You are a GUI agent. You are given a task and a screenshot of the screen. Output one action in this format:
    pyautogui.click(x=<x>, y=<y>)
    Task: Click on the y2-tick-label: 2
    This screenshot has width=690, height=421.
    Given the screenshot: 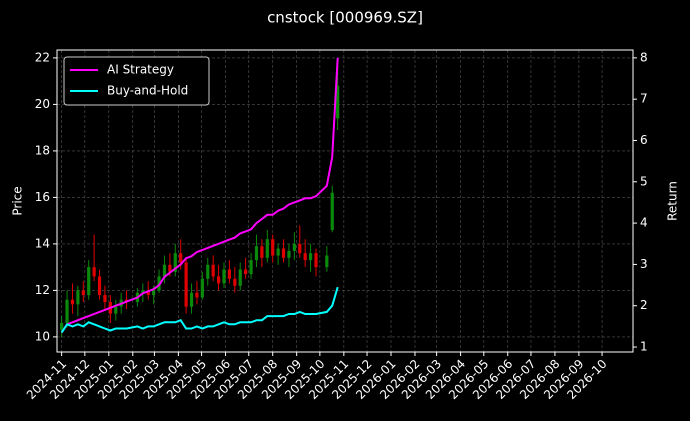 What is the action you would take?
    pyautogui.click(x=644, y=305)
    